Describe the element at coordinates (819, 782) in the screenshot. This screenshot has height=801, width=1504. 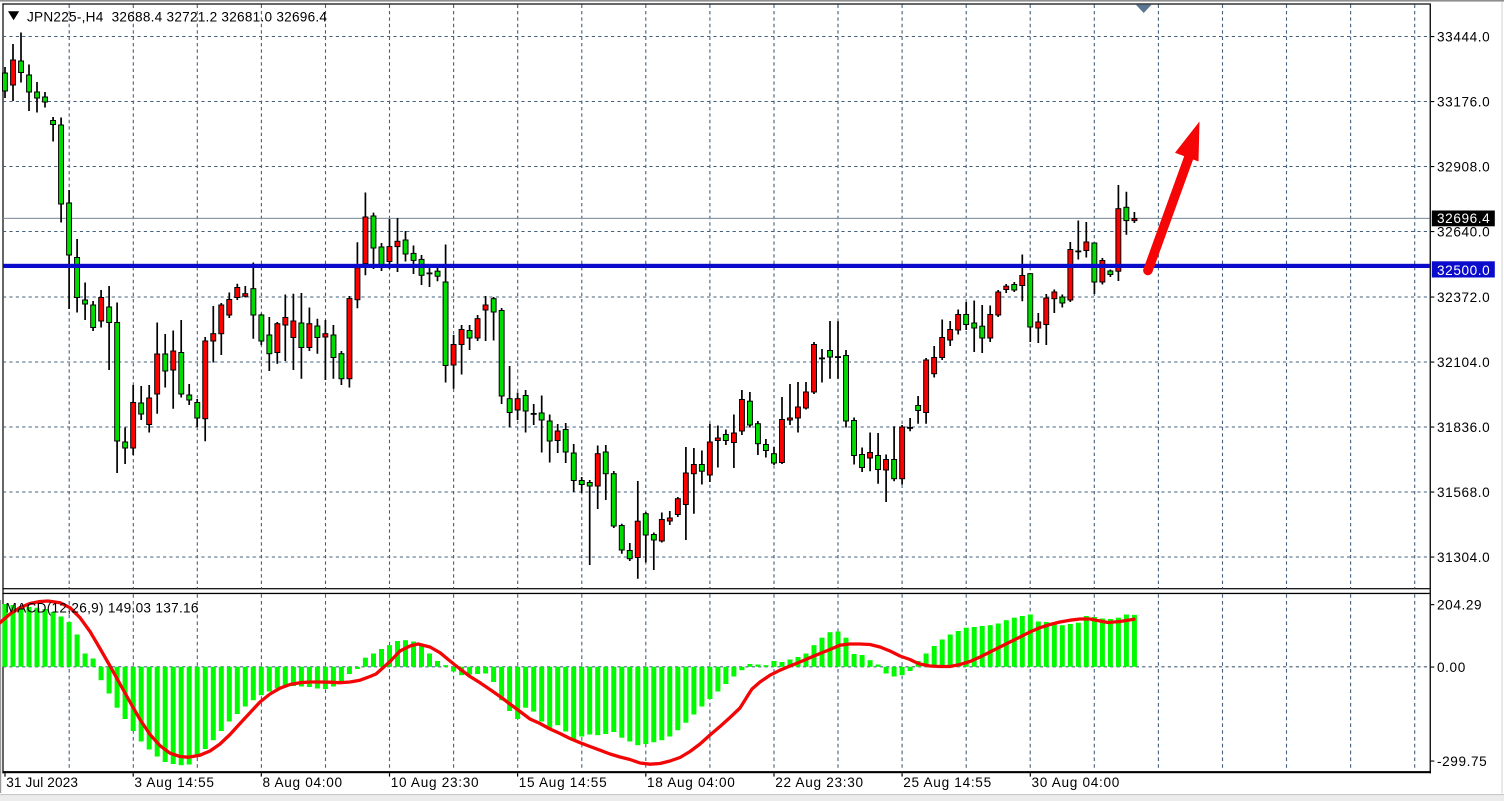
I see `svg-text: 22 Aug 23:30` at that location.